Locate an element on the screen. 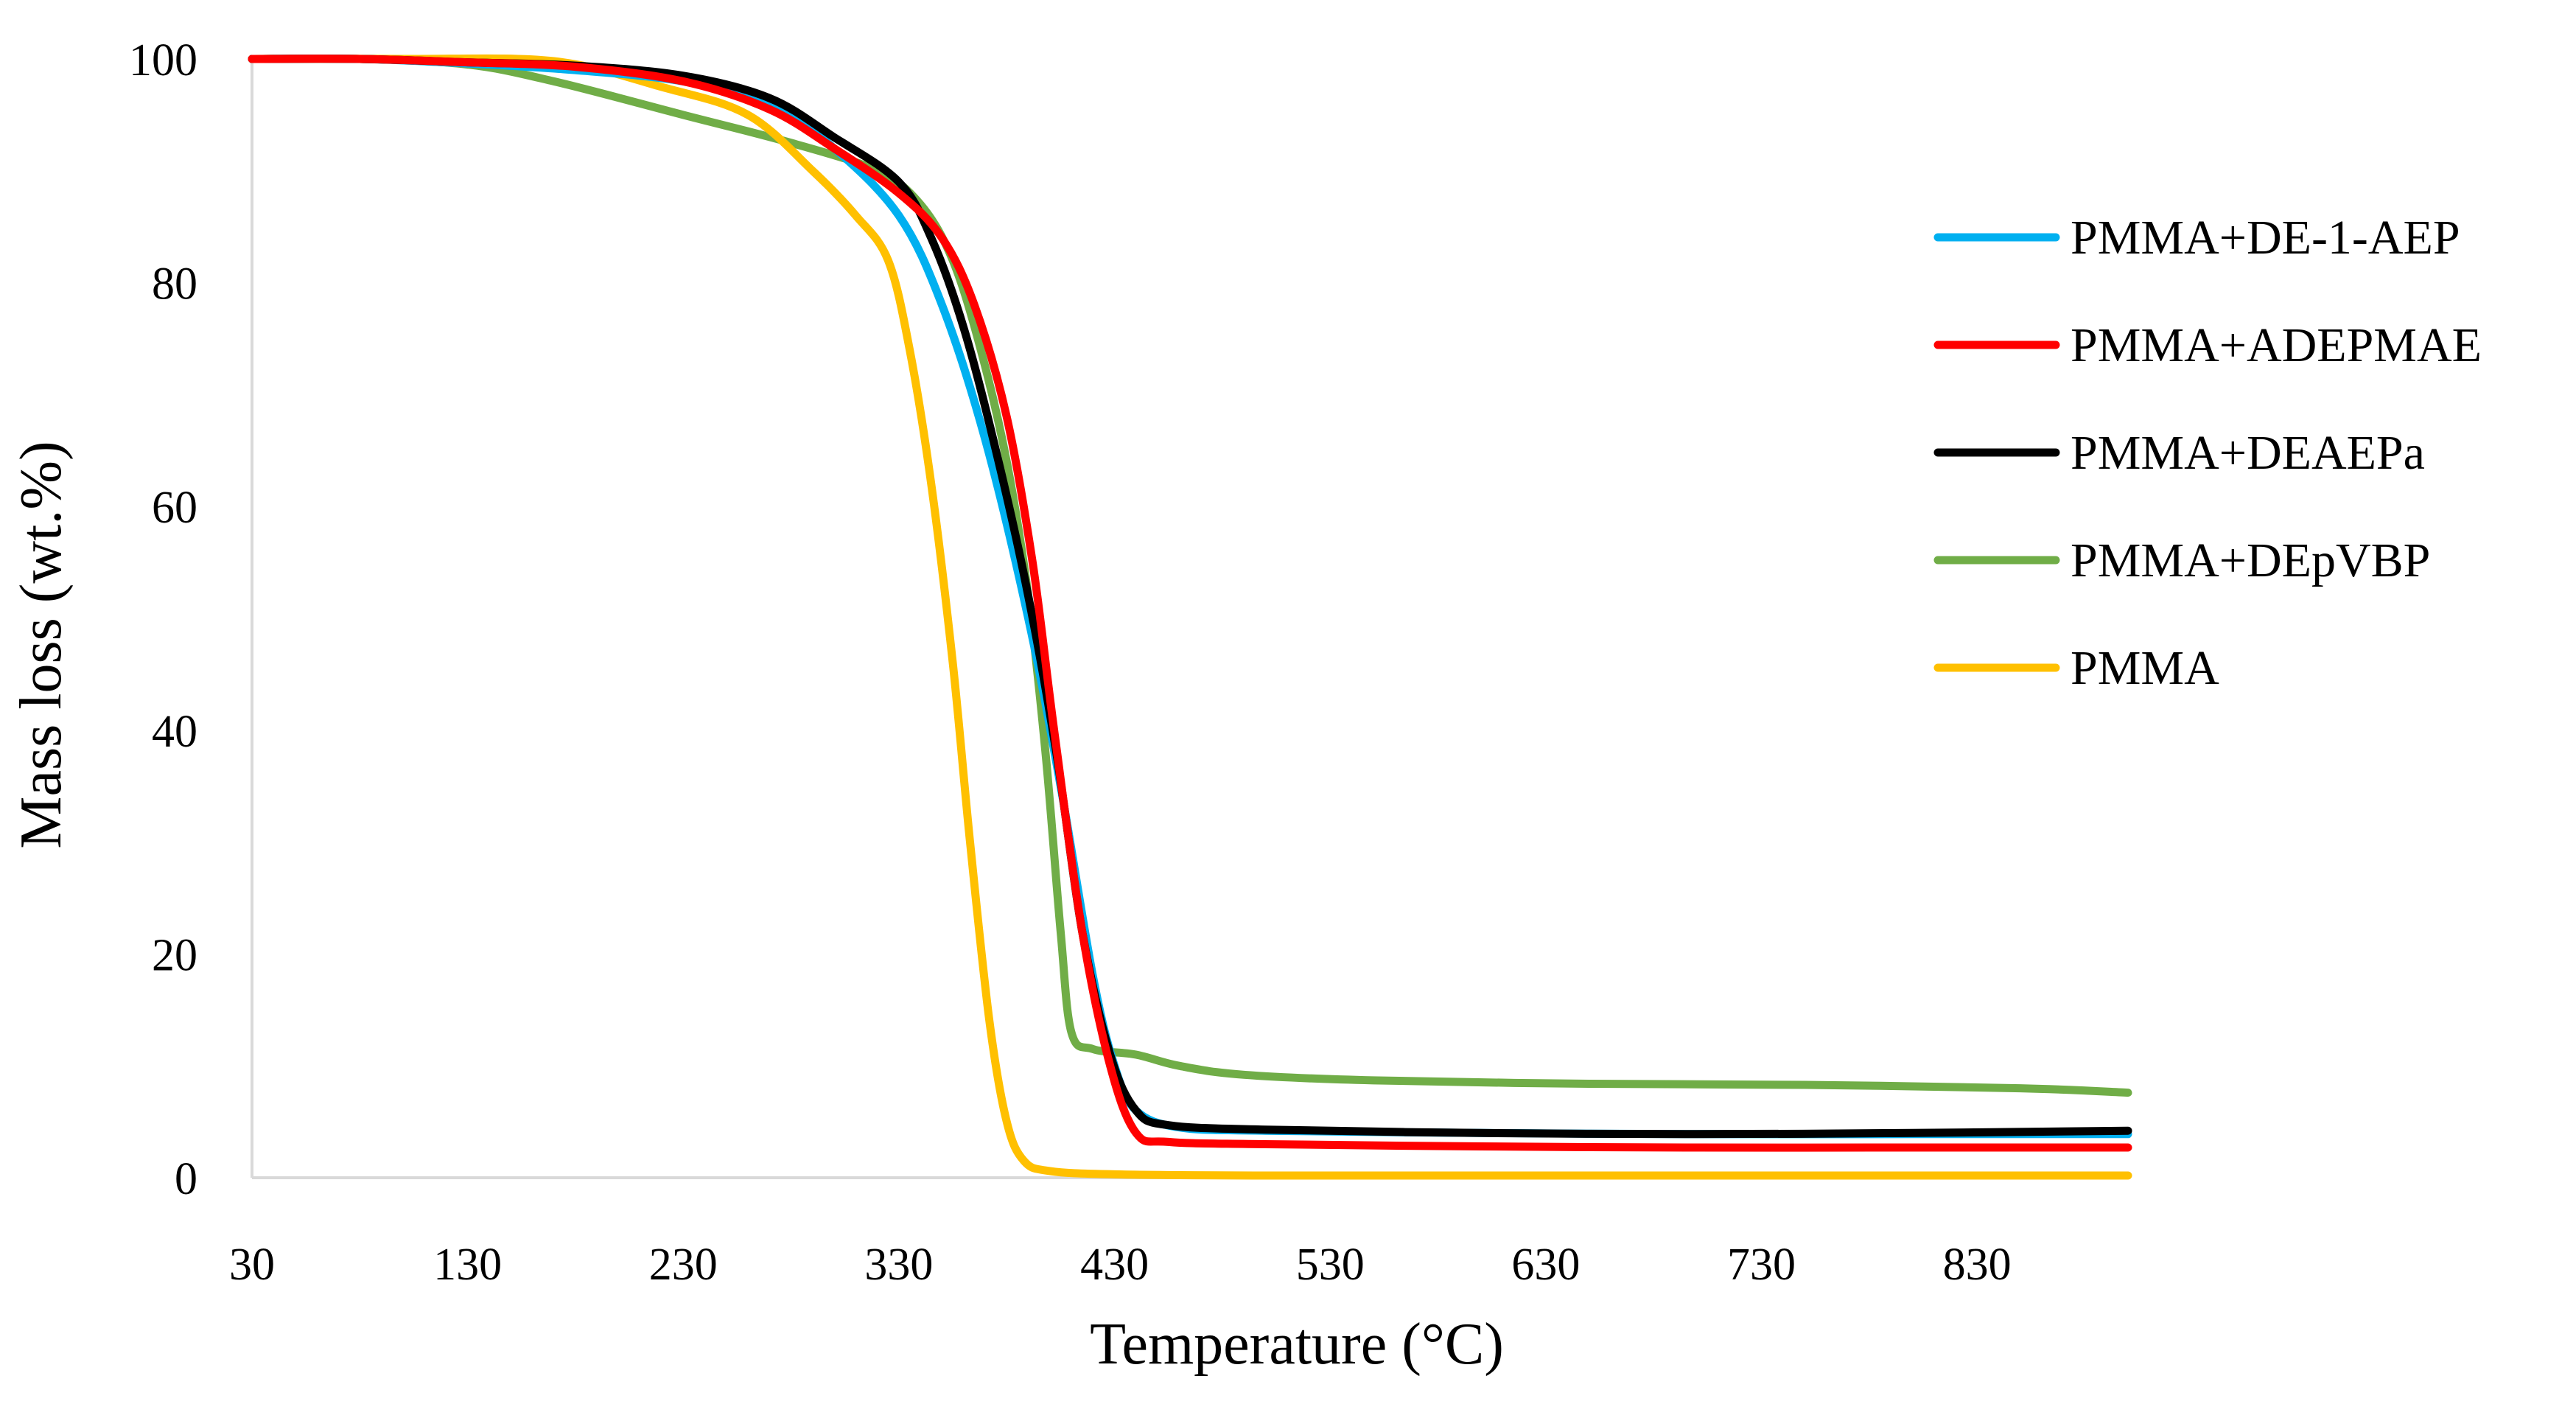  x-tick-label: 130 is located at coordinates (467, 1265).